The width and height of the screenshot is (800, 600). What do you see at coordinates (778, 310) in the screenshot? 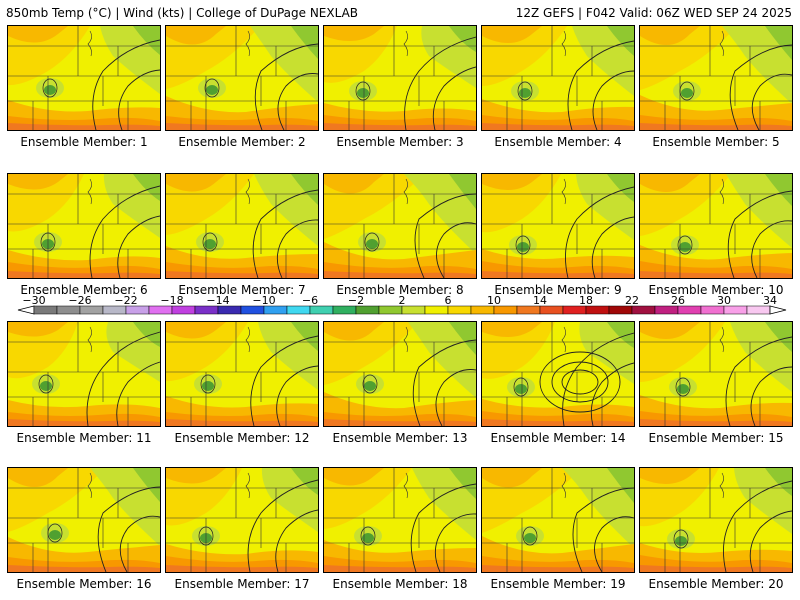
I see `colorbar-arrow-right` at bounding box center [778, 310].